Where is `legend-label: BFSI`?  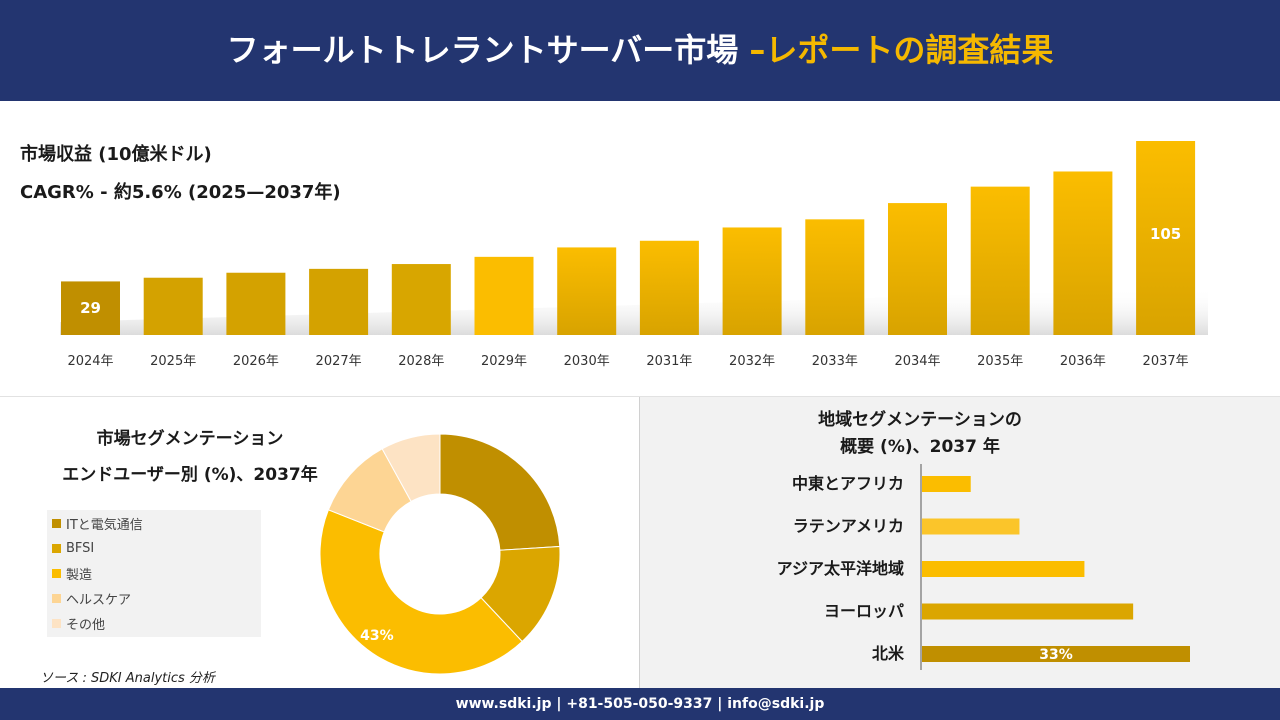
legend-label: BFSI is located at coordinates (80, 548).